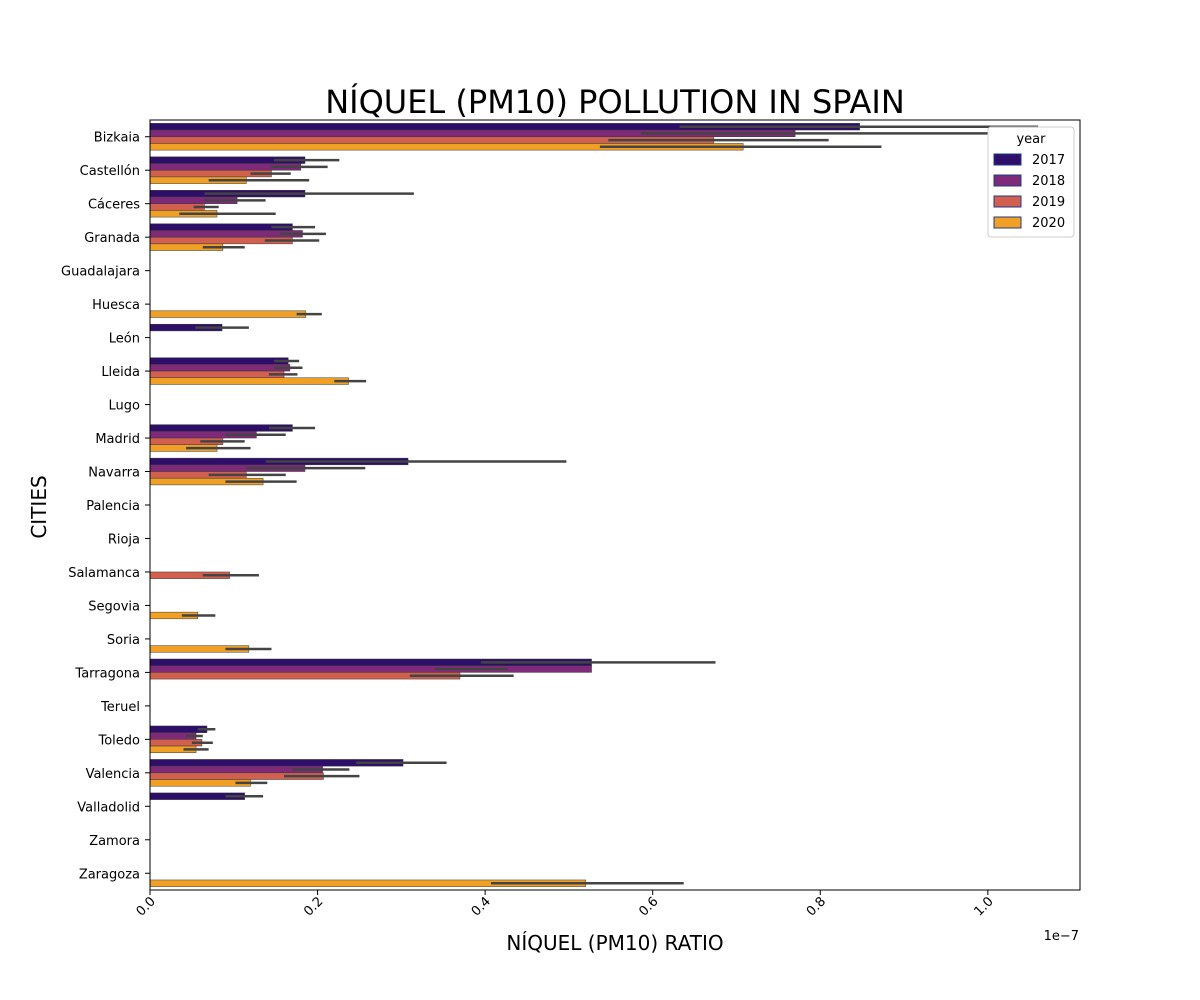  What do you see at coordinates (1007, 159) in the screenshot?
I see `legend-swatch-2017` at bounding box center [1007, 159].